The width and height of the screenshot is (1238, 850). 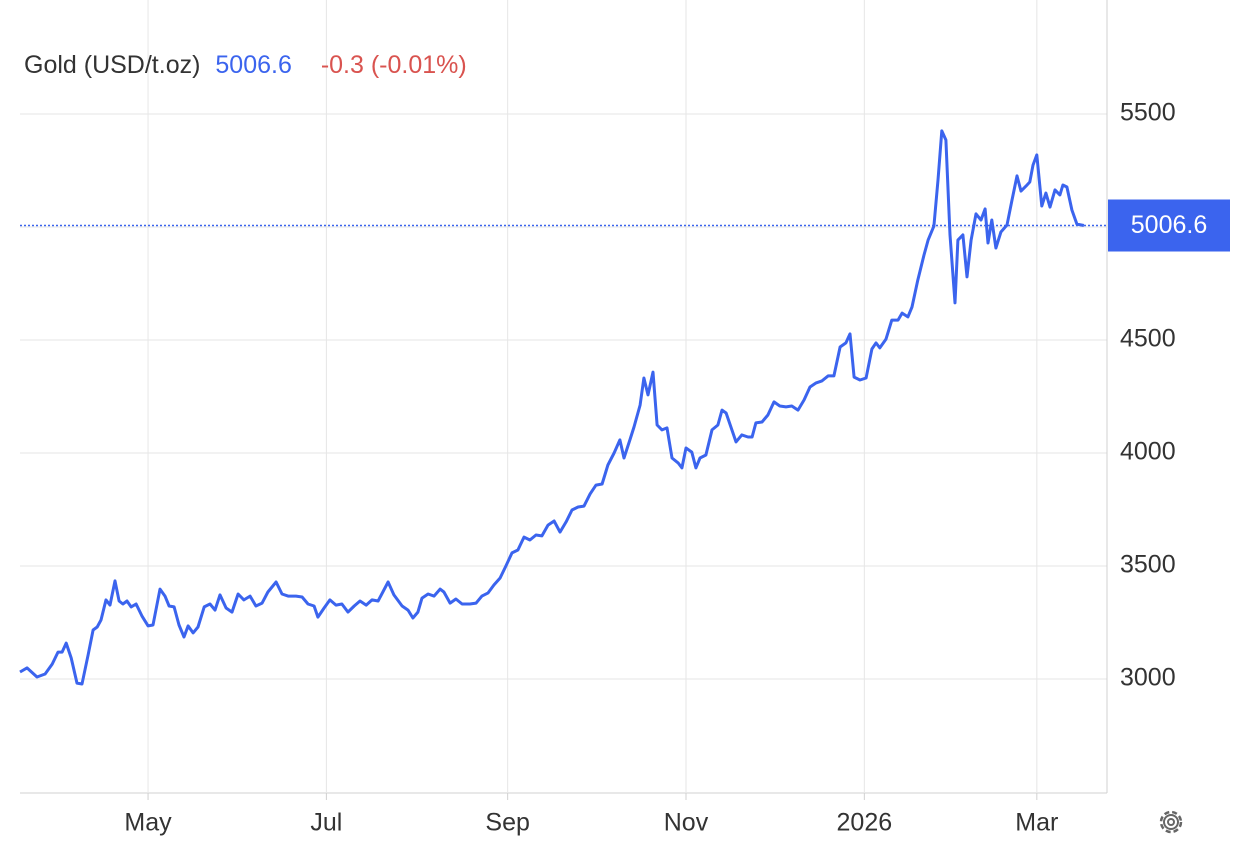 I want to click on gear-ring, so click(x=1171, y=822).